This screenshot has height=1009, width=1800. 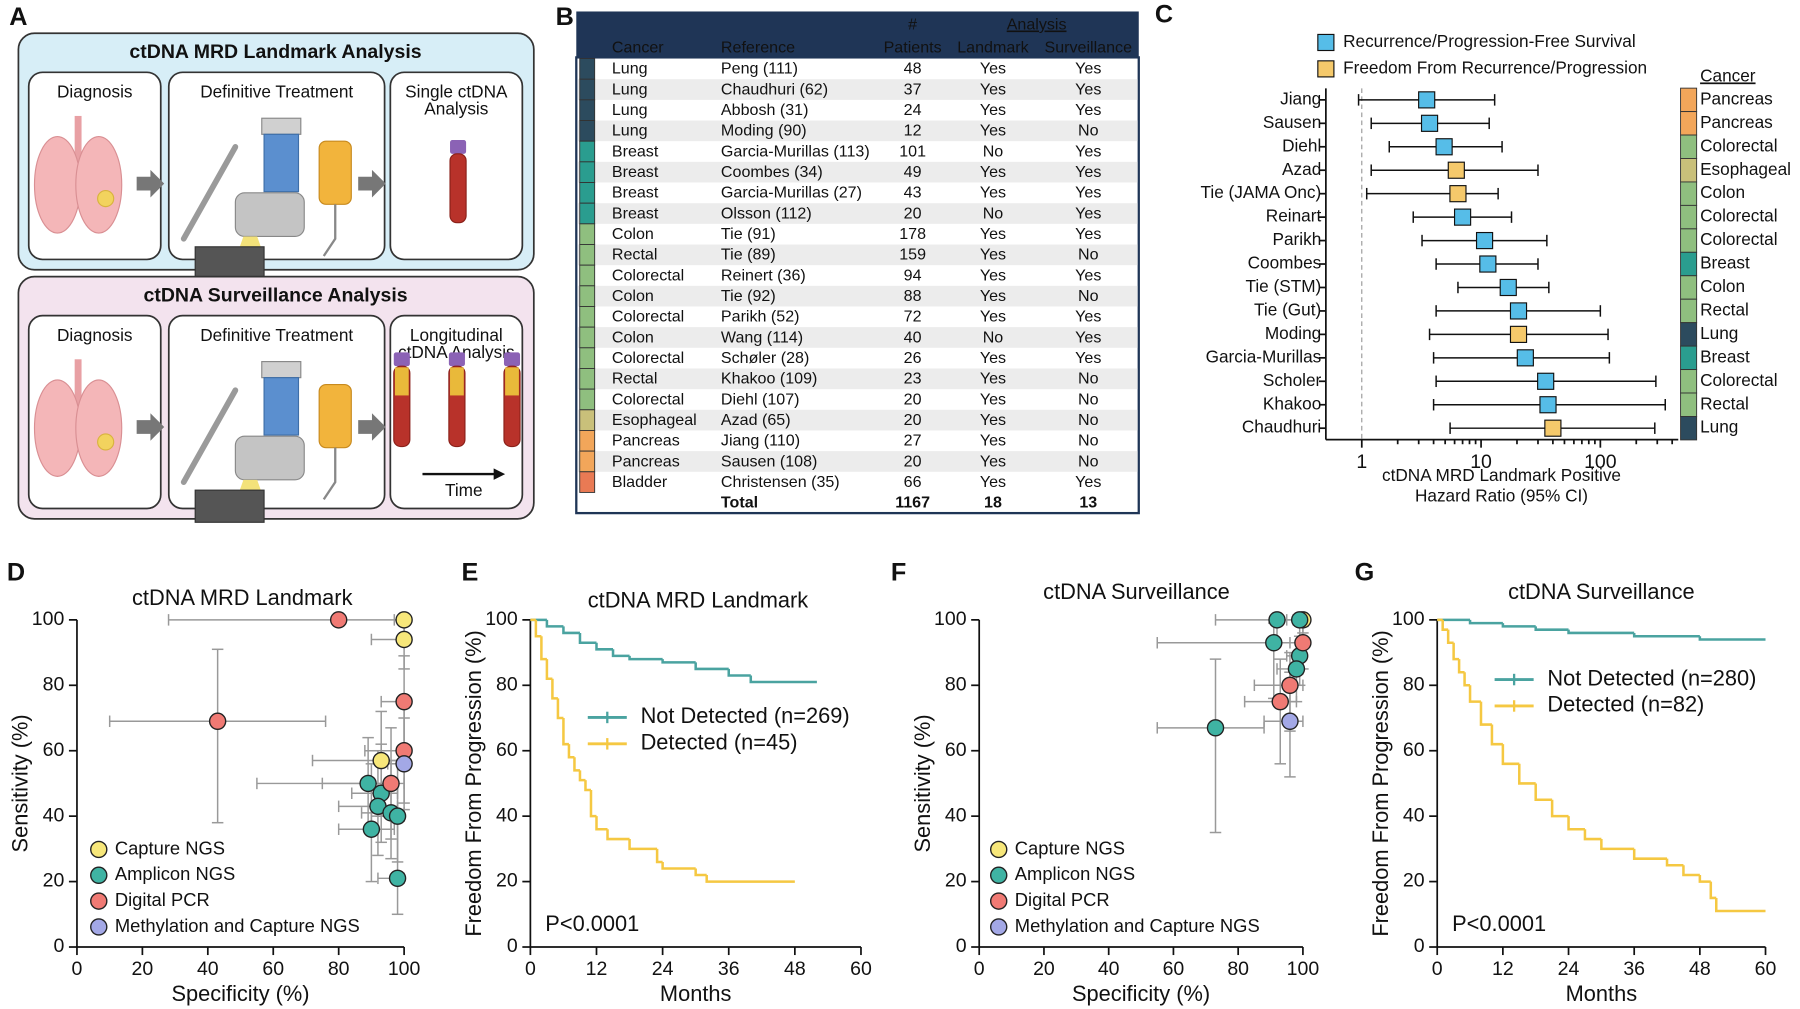 What do you see at coordinates (698, 599) in the screenshot?
I see `chart-title: ctDNA MRD Landmark` at bounding box center [698, 599].